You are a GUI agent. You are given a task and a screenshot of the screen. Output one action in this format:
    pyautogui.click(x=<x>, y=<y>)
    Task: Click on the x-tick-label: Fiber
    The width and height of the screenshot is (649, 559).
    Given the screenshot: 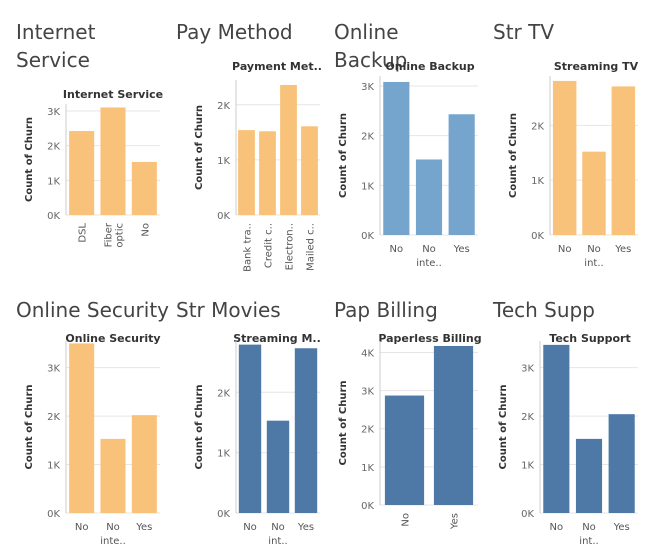 What is the action you would take?
    pyautogui.click(x=109, y=234)
    